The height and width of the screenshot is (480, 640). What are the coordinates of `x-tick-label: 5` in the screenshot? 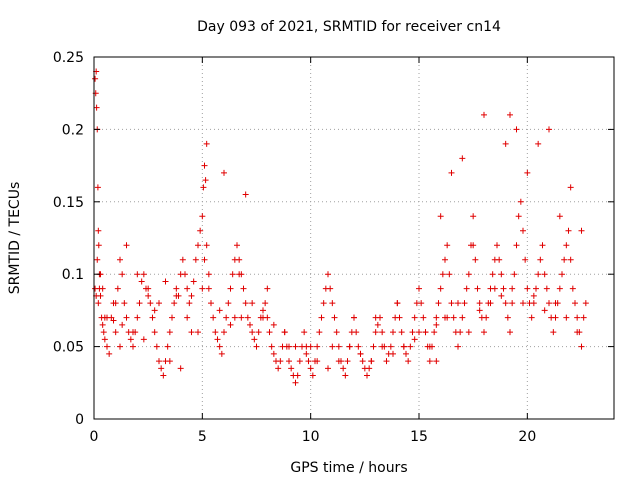 It's located at (202, 437).